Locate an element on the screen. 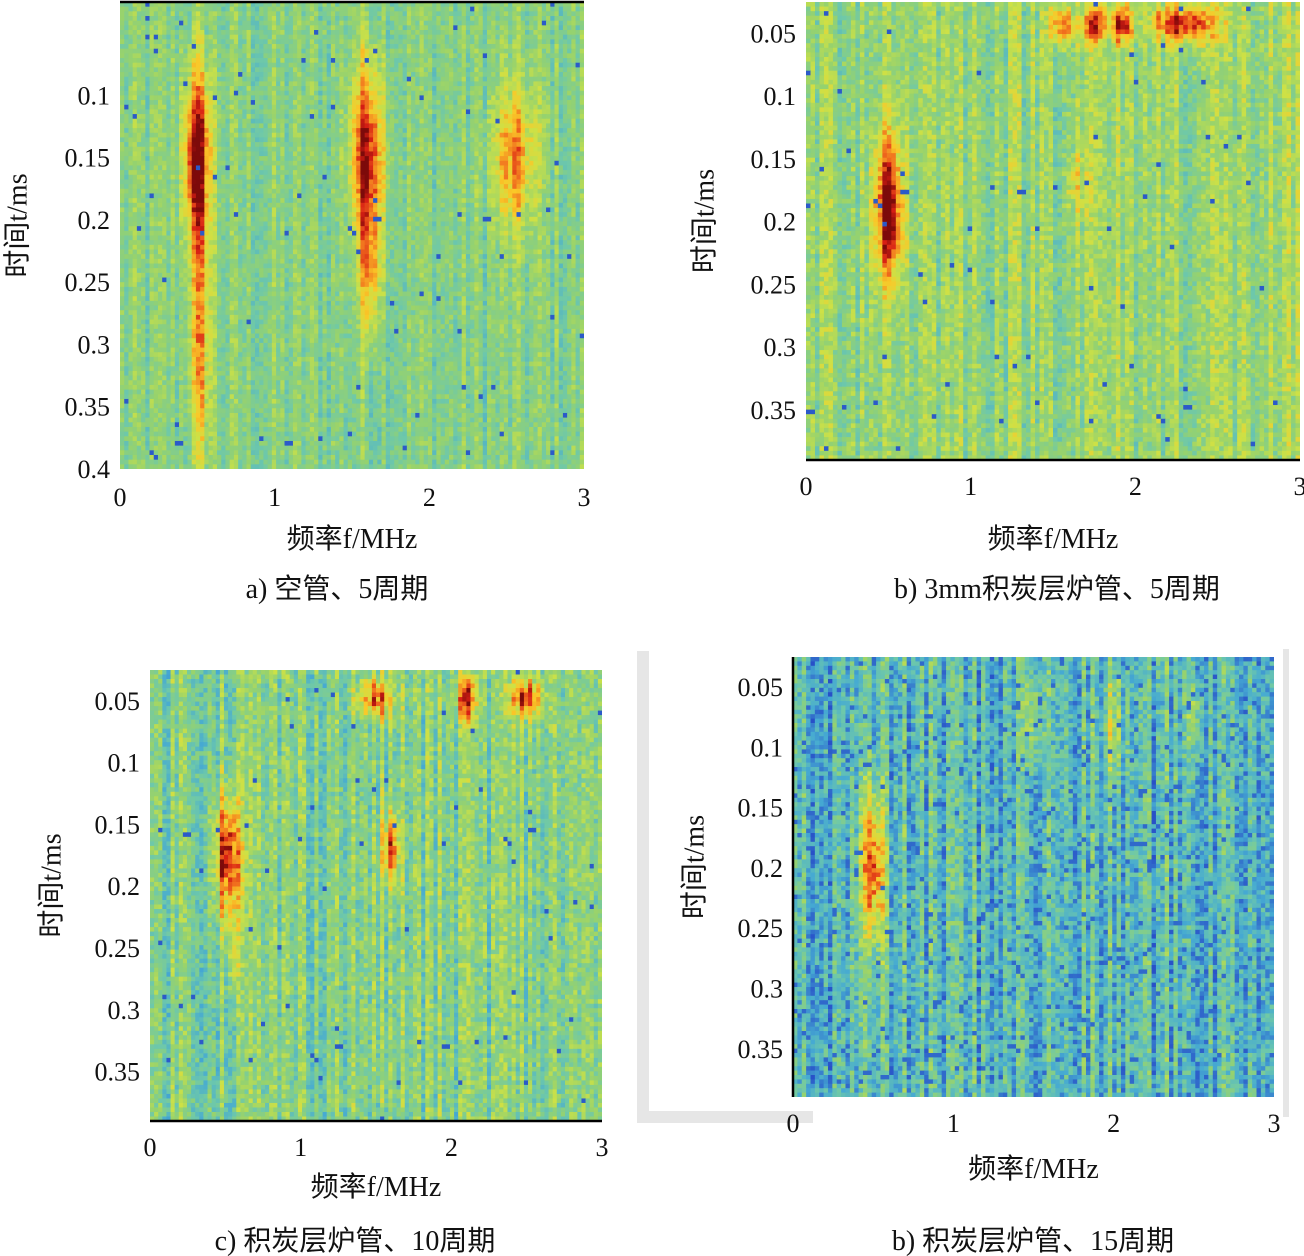  y-tick-label: 0.4 is located at coordinates (94, 469).